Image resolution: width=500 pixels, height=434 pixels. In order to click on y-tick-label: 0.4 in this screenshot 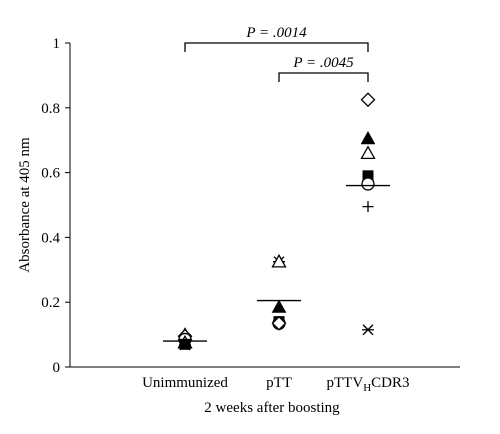, I will do `click(50, 238)`.